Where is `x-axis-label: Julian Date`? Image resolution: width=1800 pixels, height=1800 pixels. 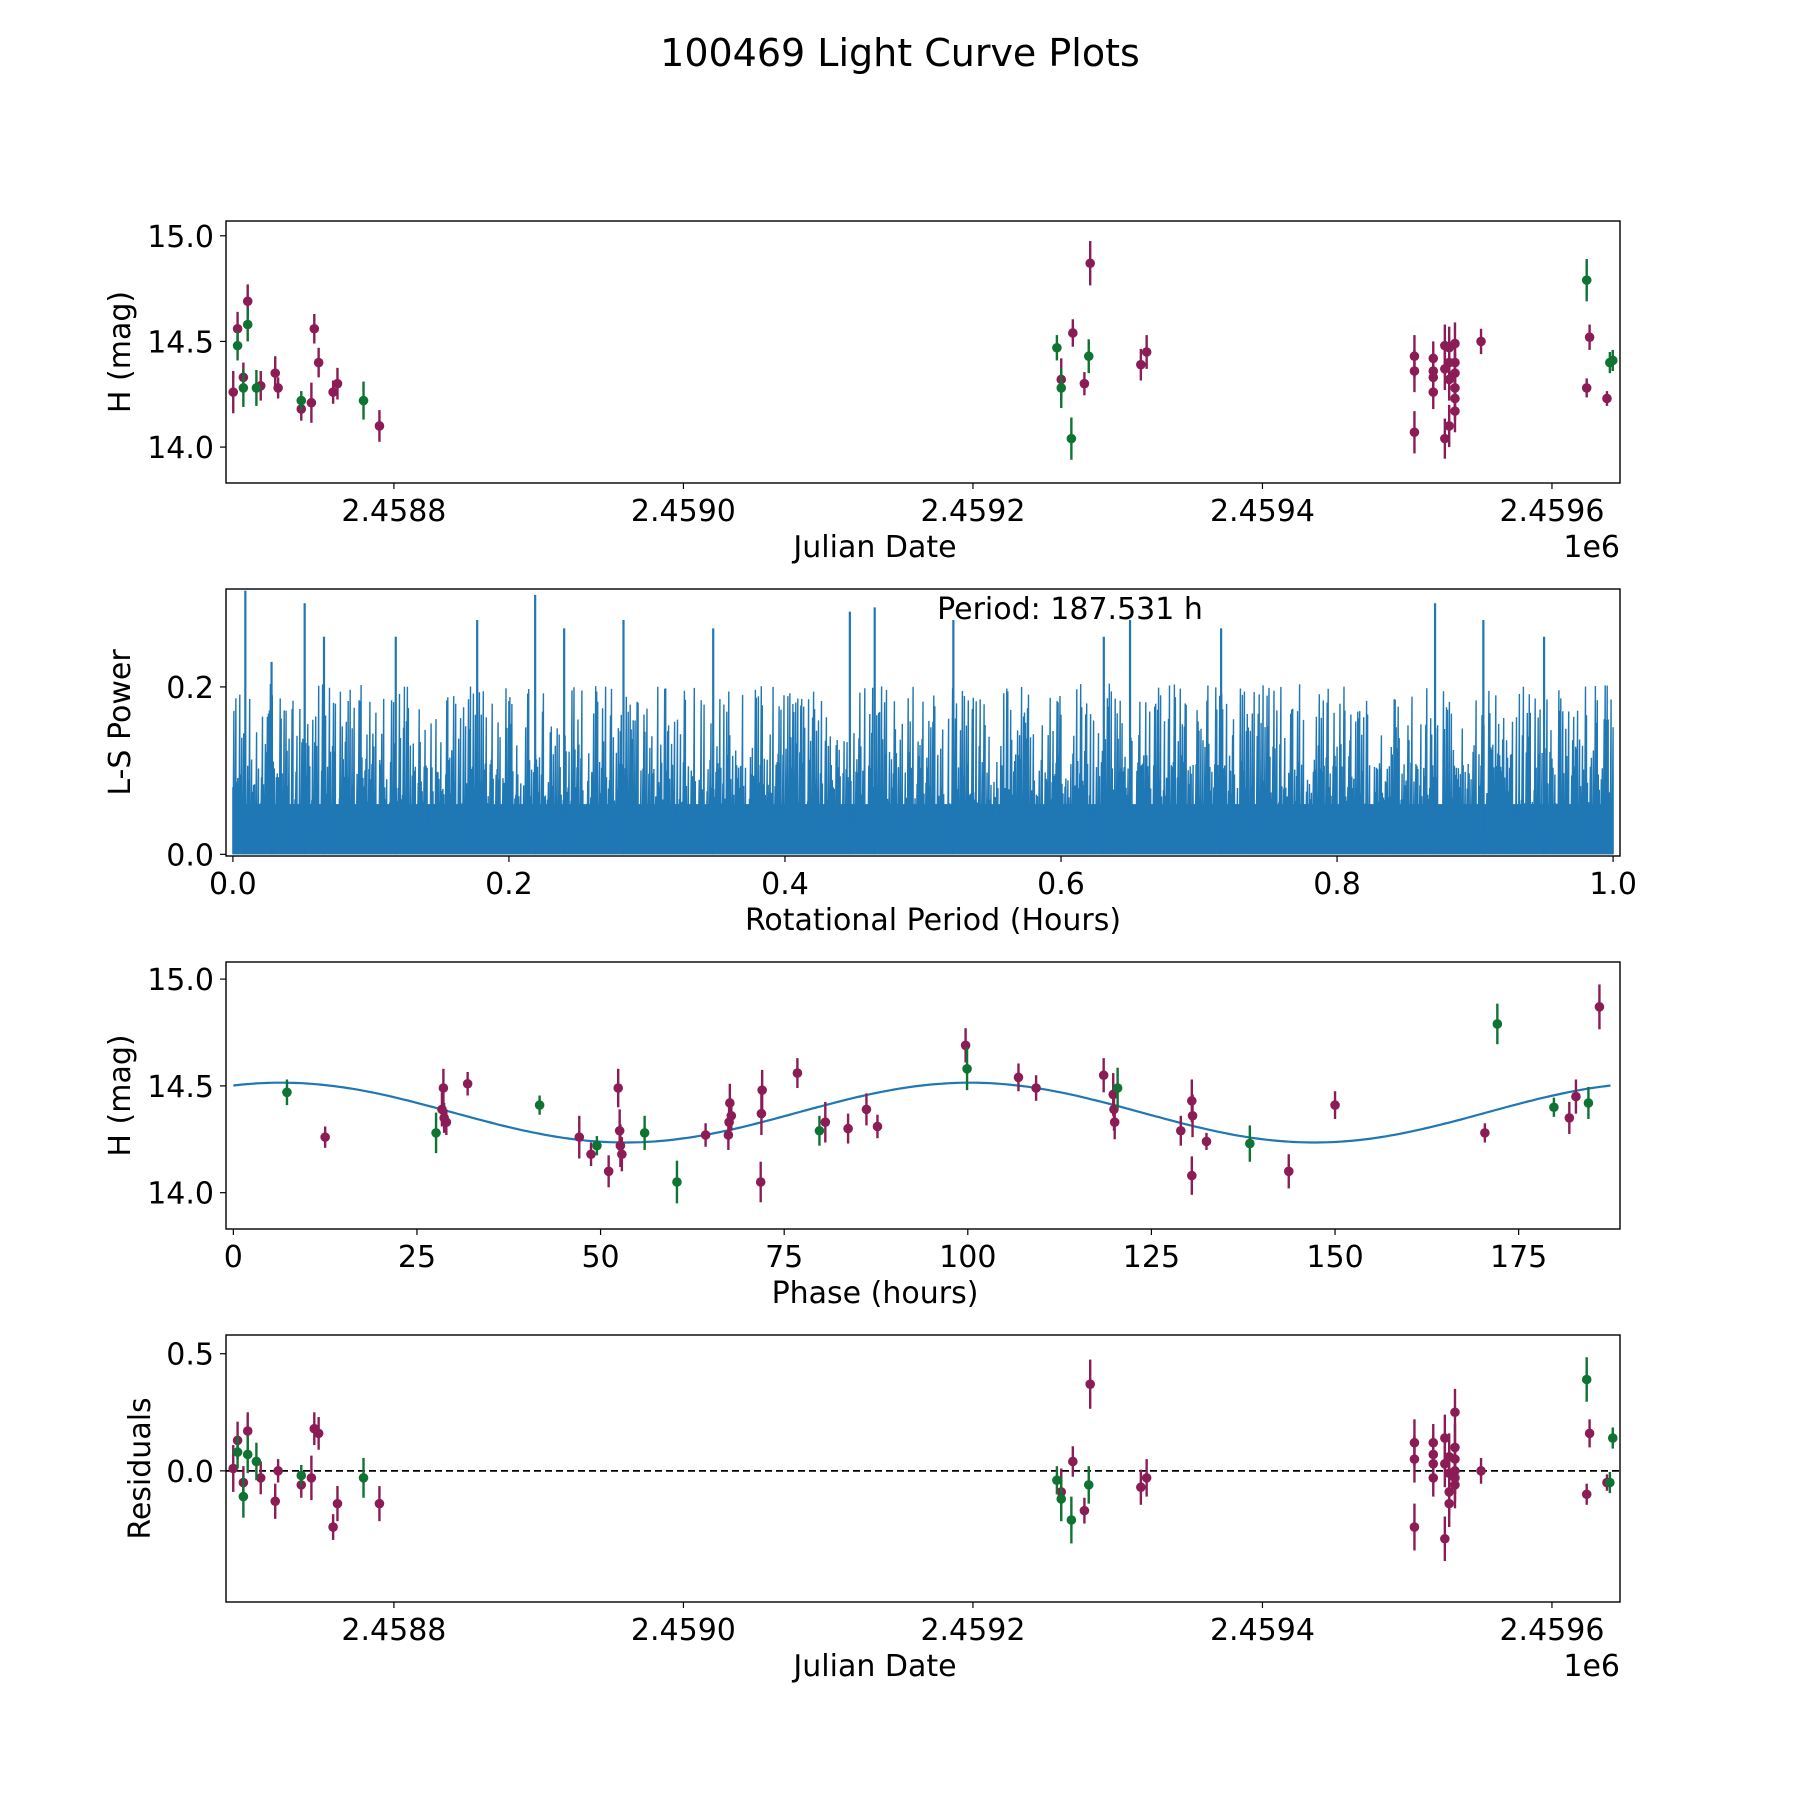 x-axis-label: Julian Date is located at coordinates (873, 1666).